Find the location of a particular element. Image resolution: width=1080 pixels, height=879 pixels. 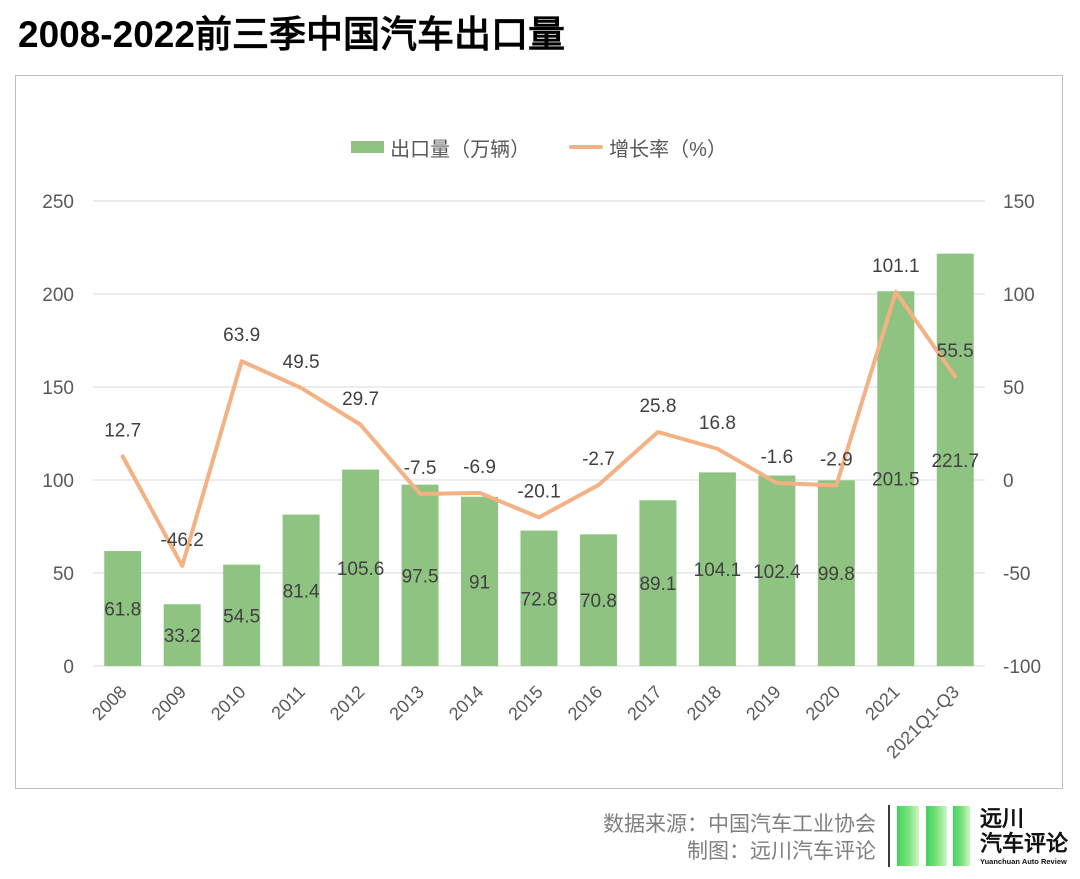

chart-legend: 出口量（万辆） 增长率（%） is located at coordinates (539, 147).